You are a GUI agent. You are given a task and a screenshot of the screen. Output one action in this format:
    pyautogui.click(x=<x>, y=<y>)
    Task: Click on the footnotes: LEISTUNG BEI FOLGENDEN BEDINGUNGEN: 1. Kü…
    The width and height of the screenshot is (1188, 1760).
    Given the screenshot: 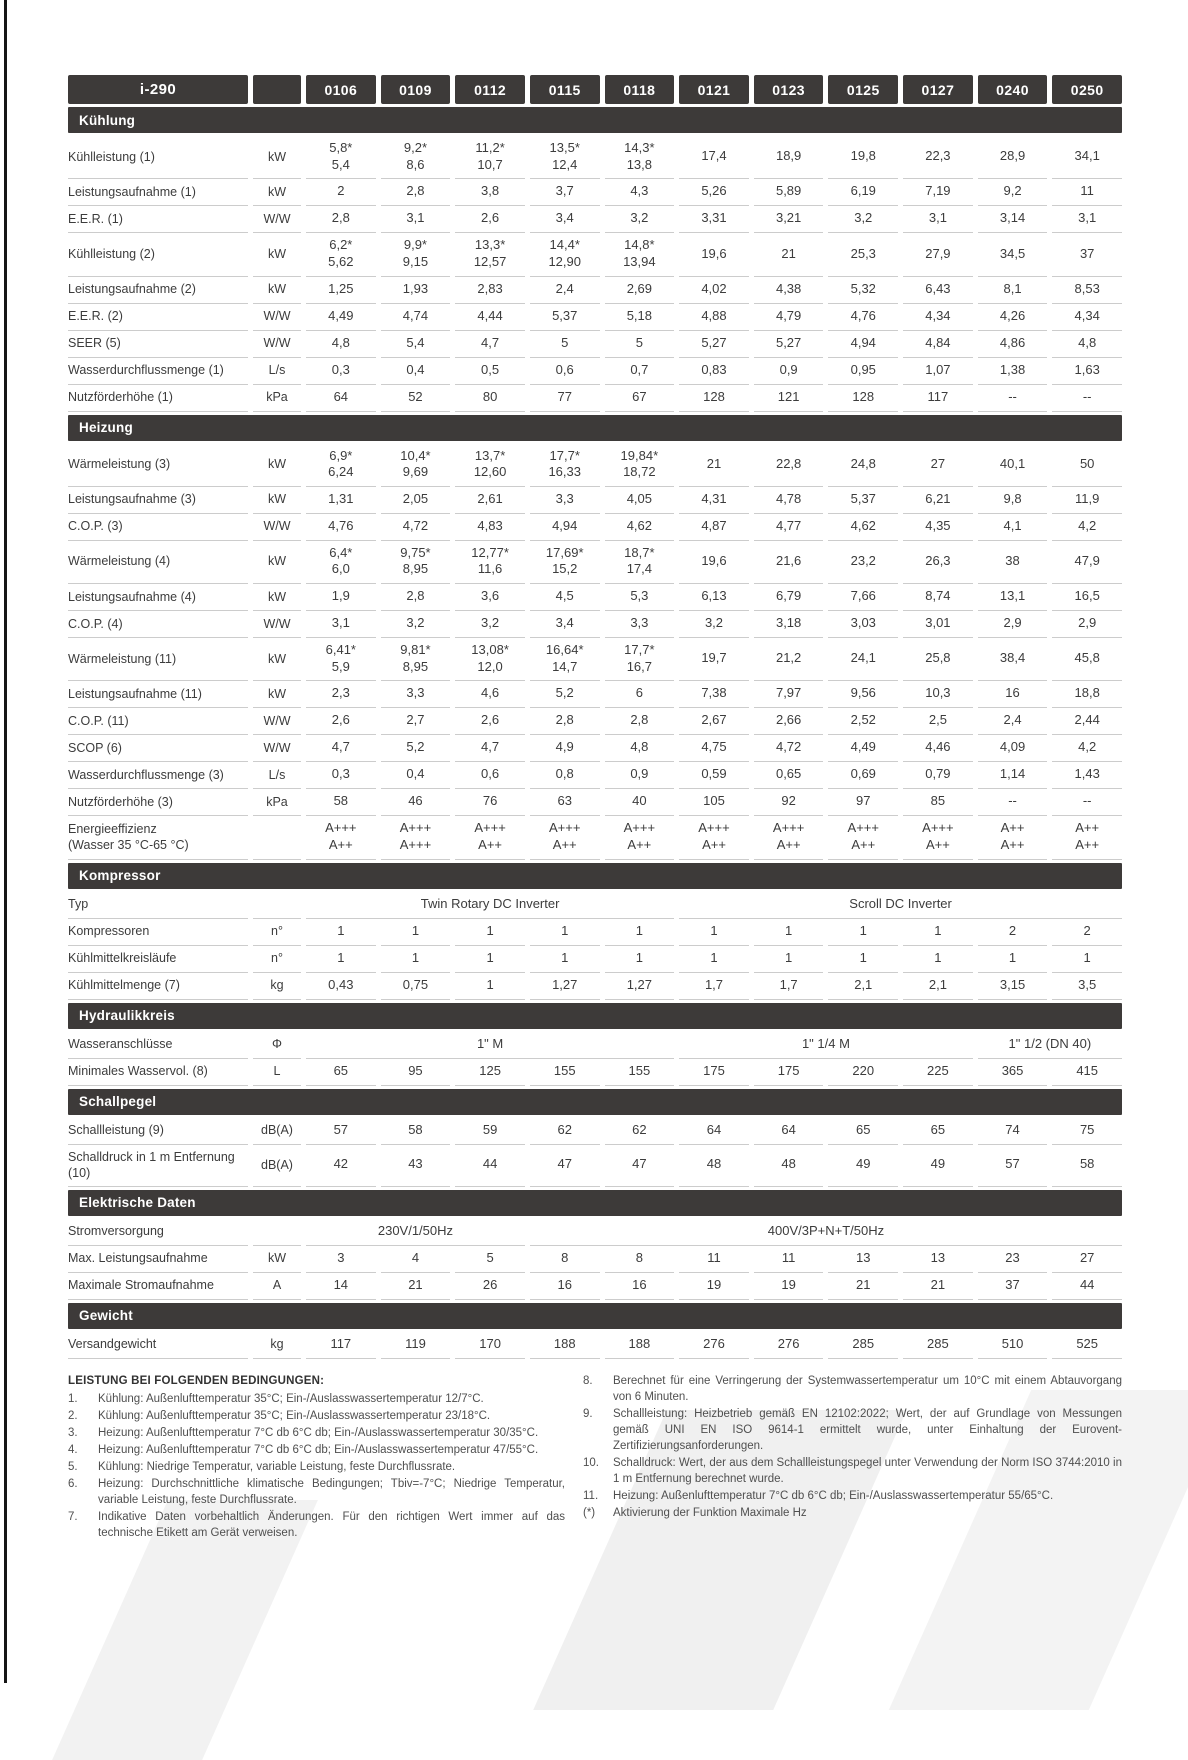 What is the action you would take?
    pyautogui.click(x=595, y=1458)
    